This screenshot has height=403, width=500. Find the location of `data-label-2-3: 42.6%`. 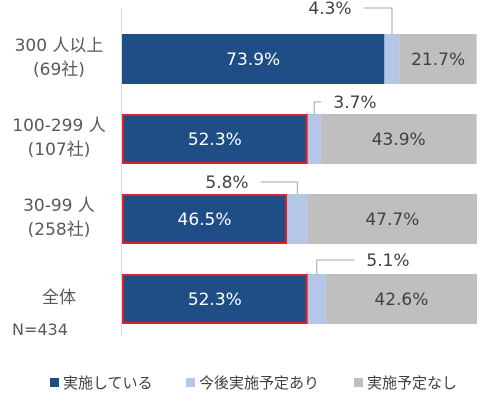

data-label-2-3: 42.6% is located at coordinates (401, 300).